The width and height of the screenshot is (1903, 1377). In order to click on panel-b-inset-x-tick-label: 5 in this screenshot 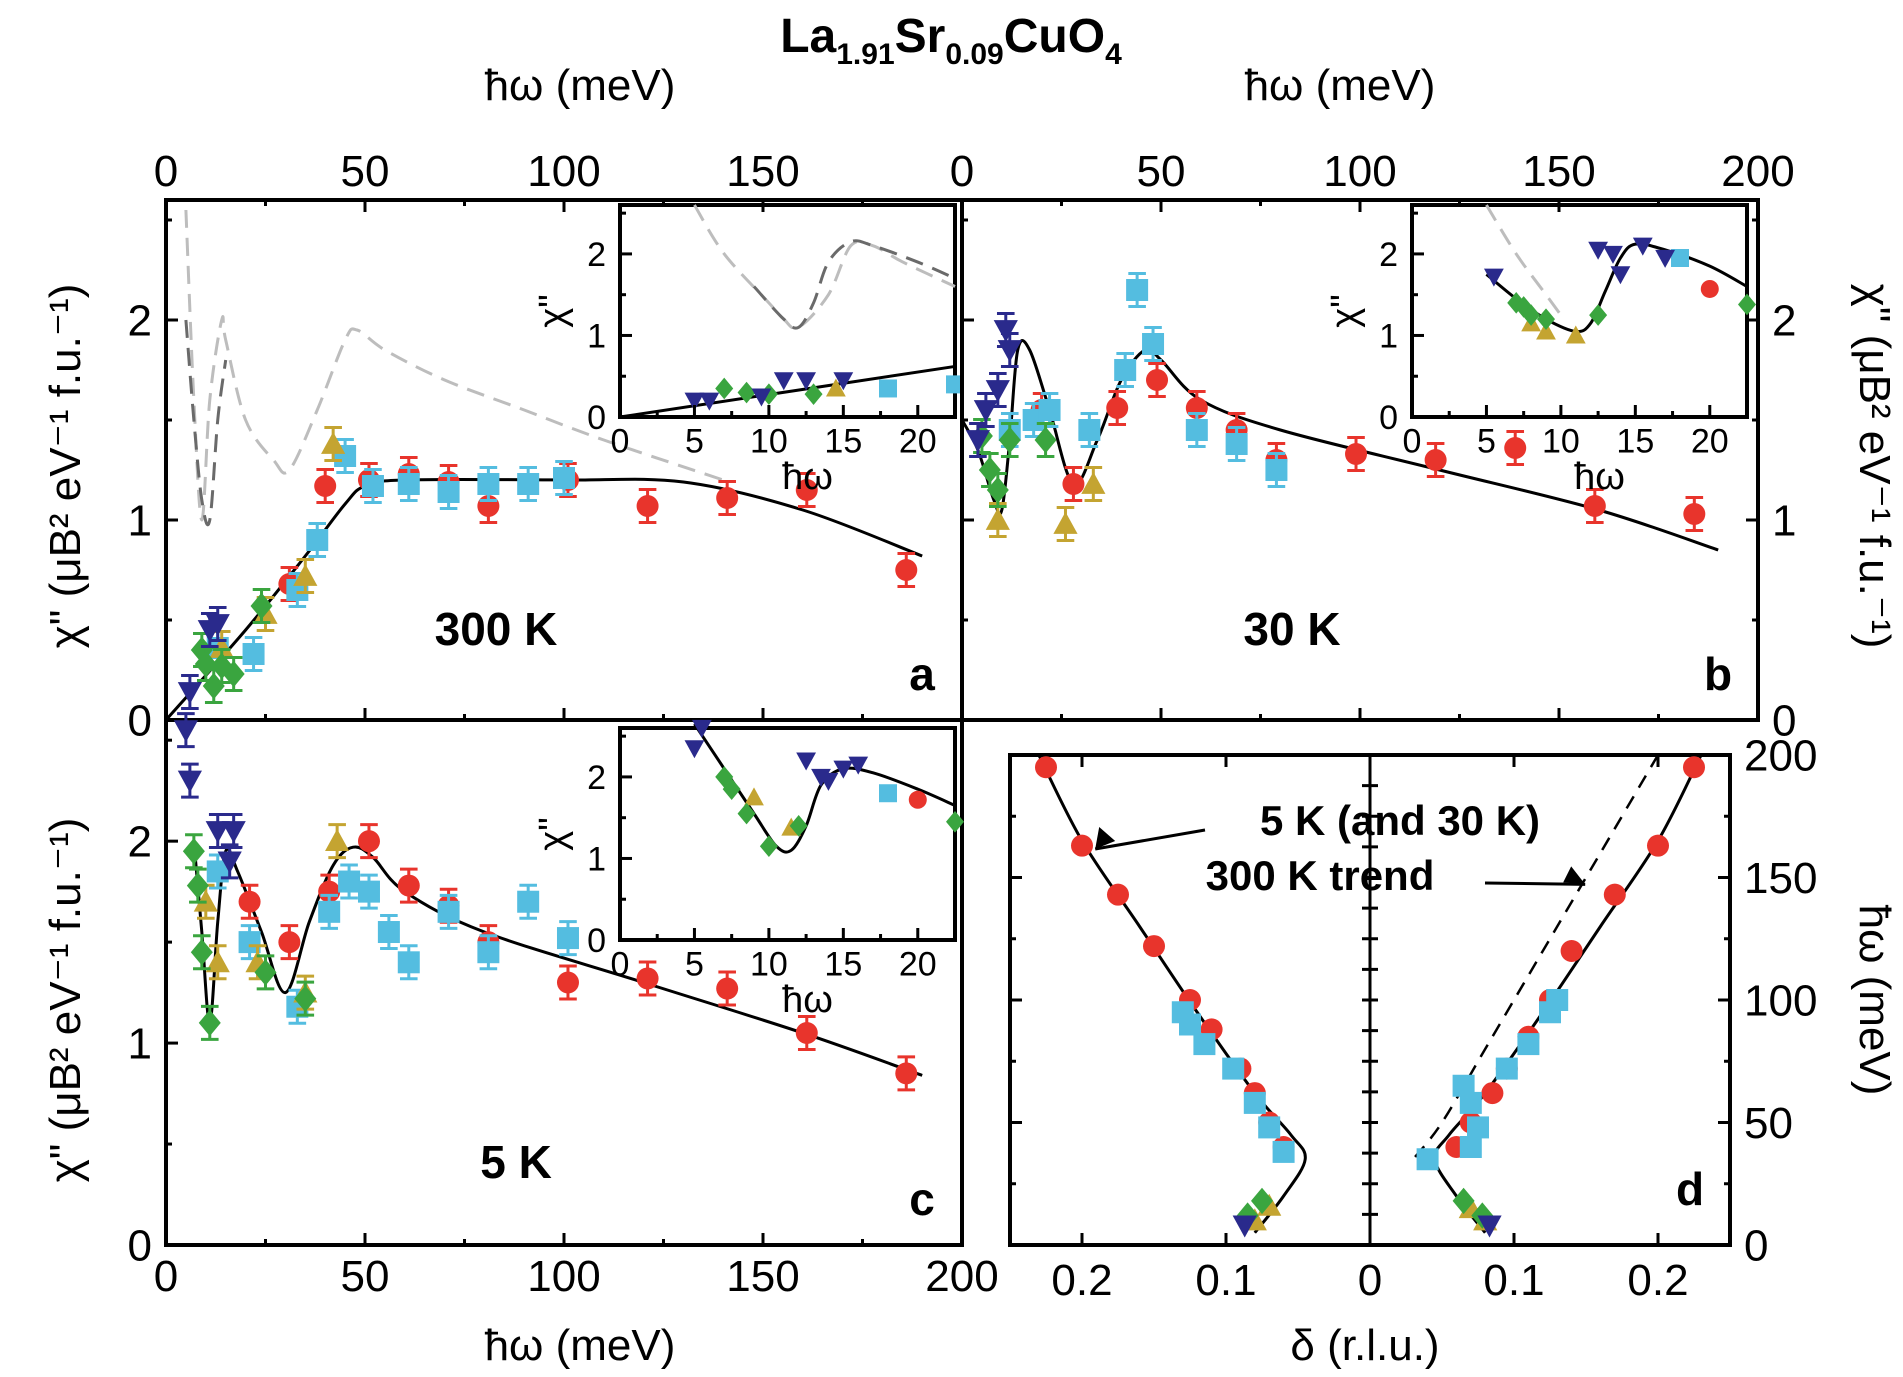, I will do `click(1486, 442)`.